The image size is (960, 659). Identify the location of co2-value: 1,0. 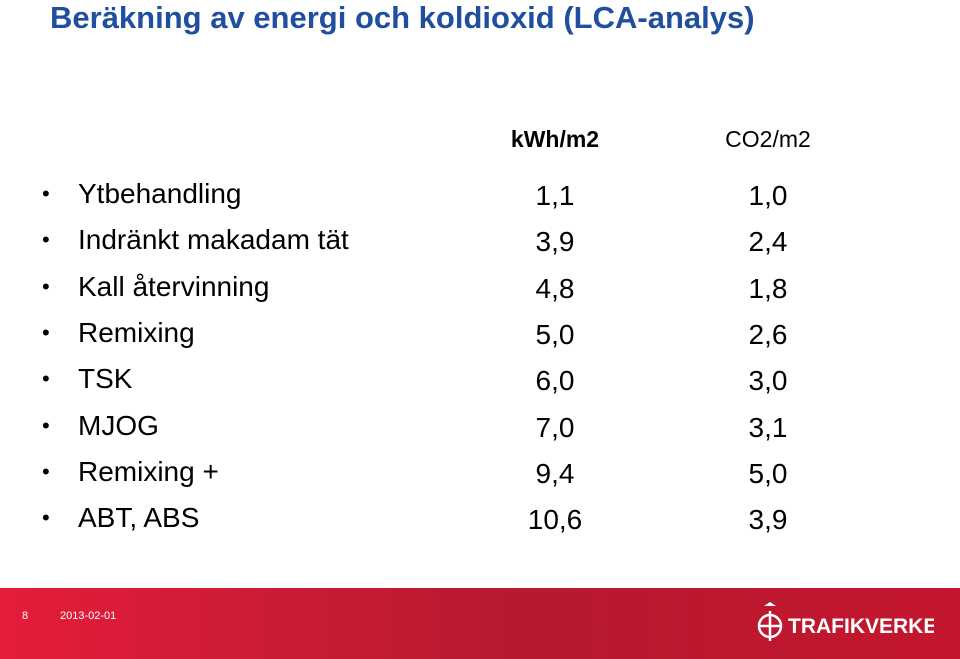
(768, 195).